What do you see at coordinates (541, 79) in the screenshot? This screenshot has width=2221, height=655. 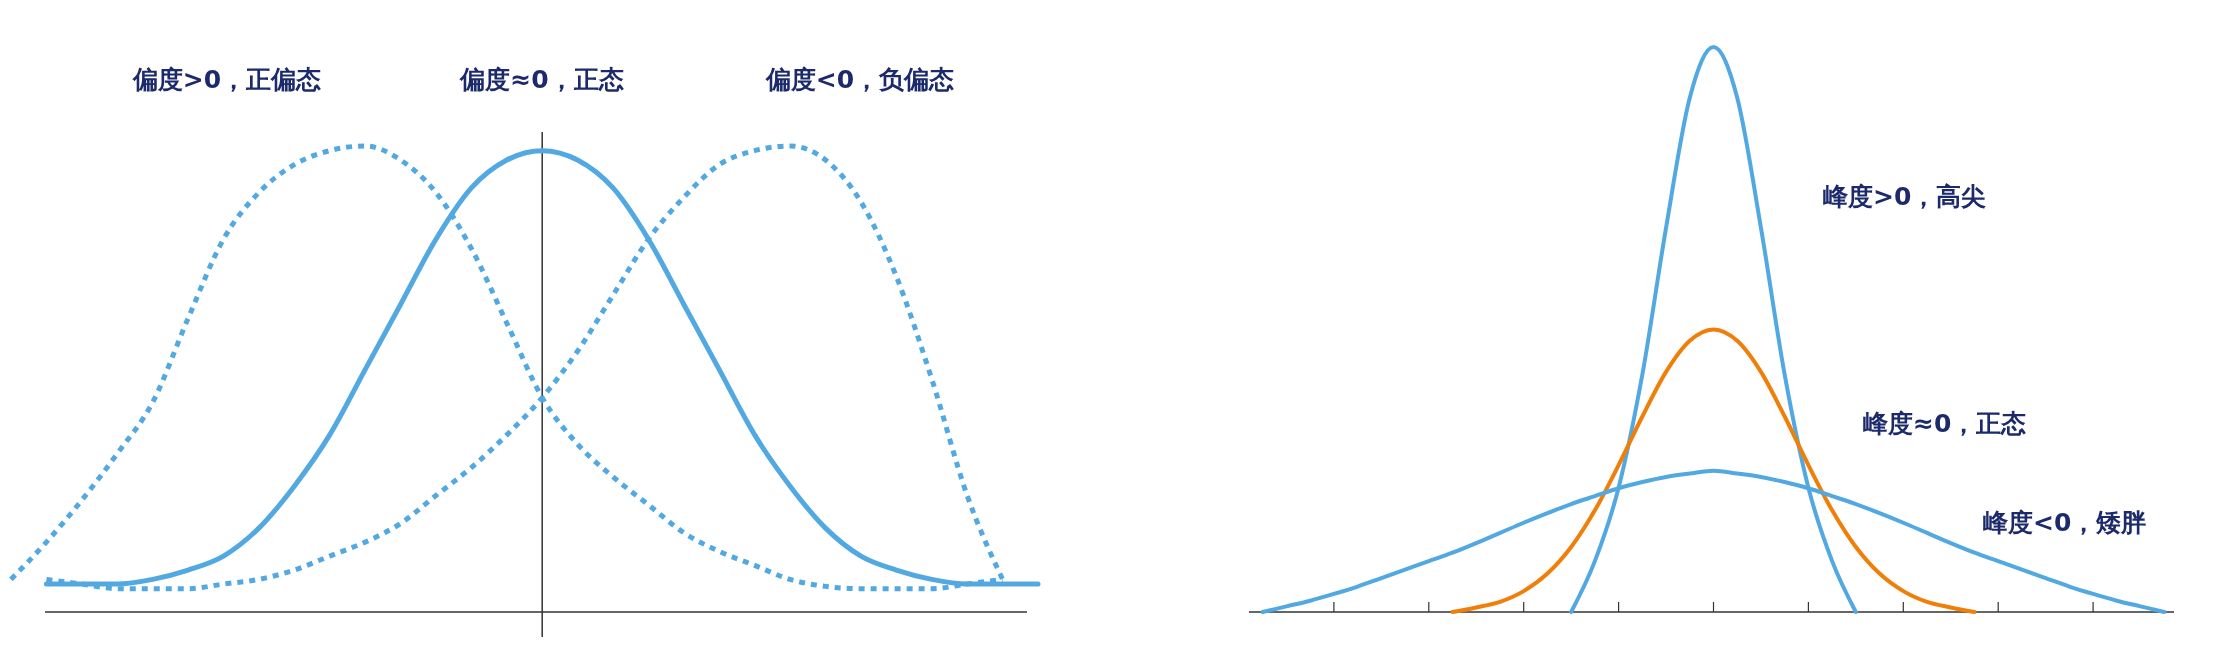 I see `text: 偏度≈0，正态` at bounding box center [541, 79].